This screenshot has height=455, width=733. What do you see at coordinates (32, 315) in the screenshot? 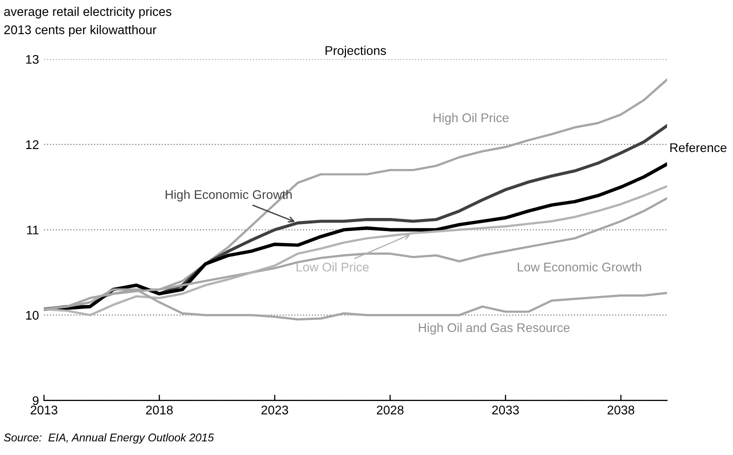
I see `y-tick-label: 10` at bounding box center [32, 315].